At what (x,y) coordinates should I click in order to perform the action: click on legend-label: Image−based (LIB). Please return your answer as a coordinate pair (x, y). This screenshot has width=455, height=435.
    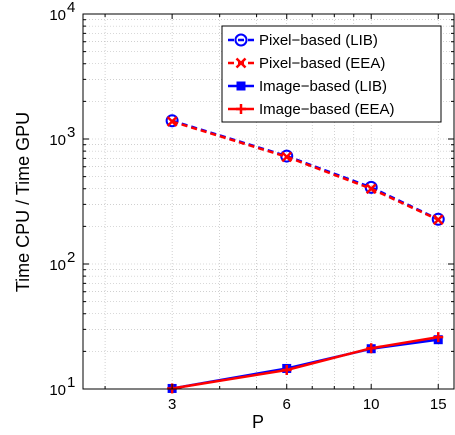
    Looking at the image, I should click on (323, 86).